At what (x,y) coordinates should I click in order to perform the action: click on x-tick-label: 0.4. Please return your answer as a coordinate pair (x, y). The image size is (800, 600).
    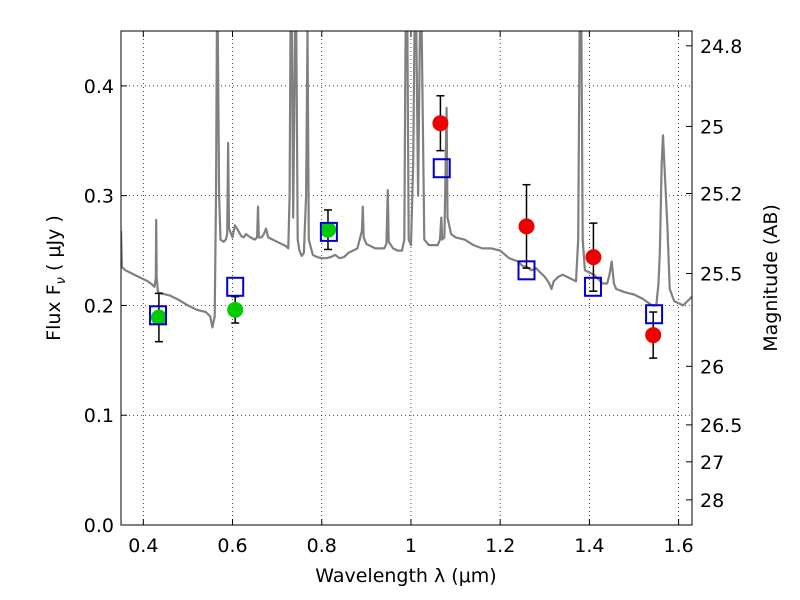
    Looking at the image, I should click on (143, 546).